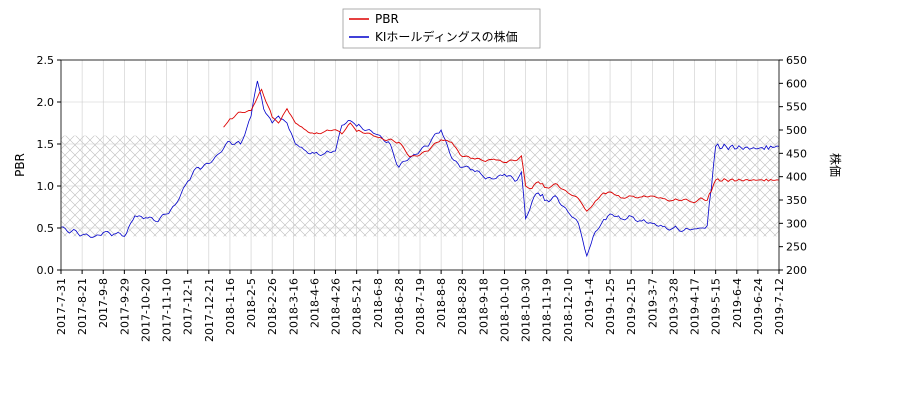 Image resolution: width=900 pixels, height=400 pixels. Describe the element at coordinates (103, 303) in the screenshot. I see `x-tick-label: 2017-9-8` at that location.